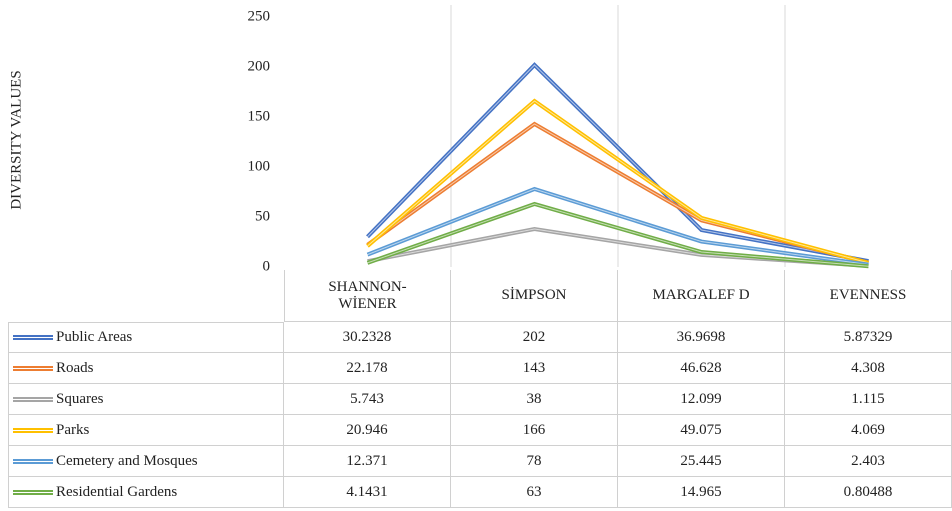 Image resolution: width=952 pixels, height=511 pixels. I want to click on legend-cell: Squares, so click(146, 399).